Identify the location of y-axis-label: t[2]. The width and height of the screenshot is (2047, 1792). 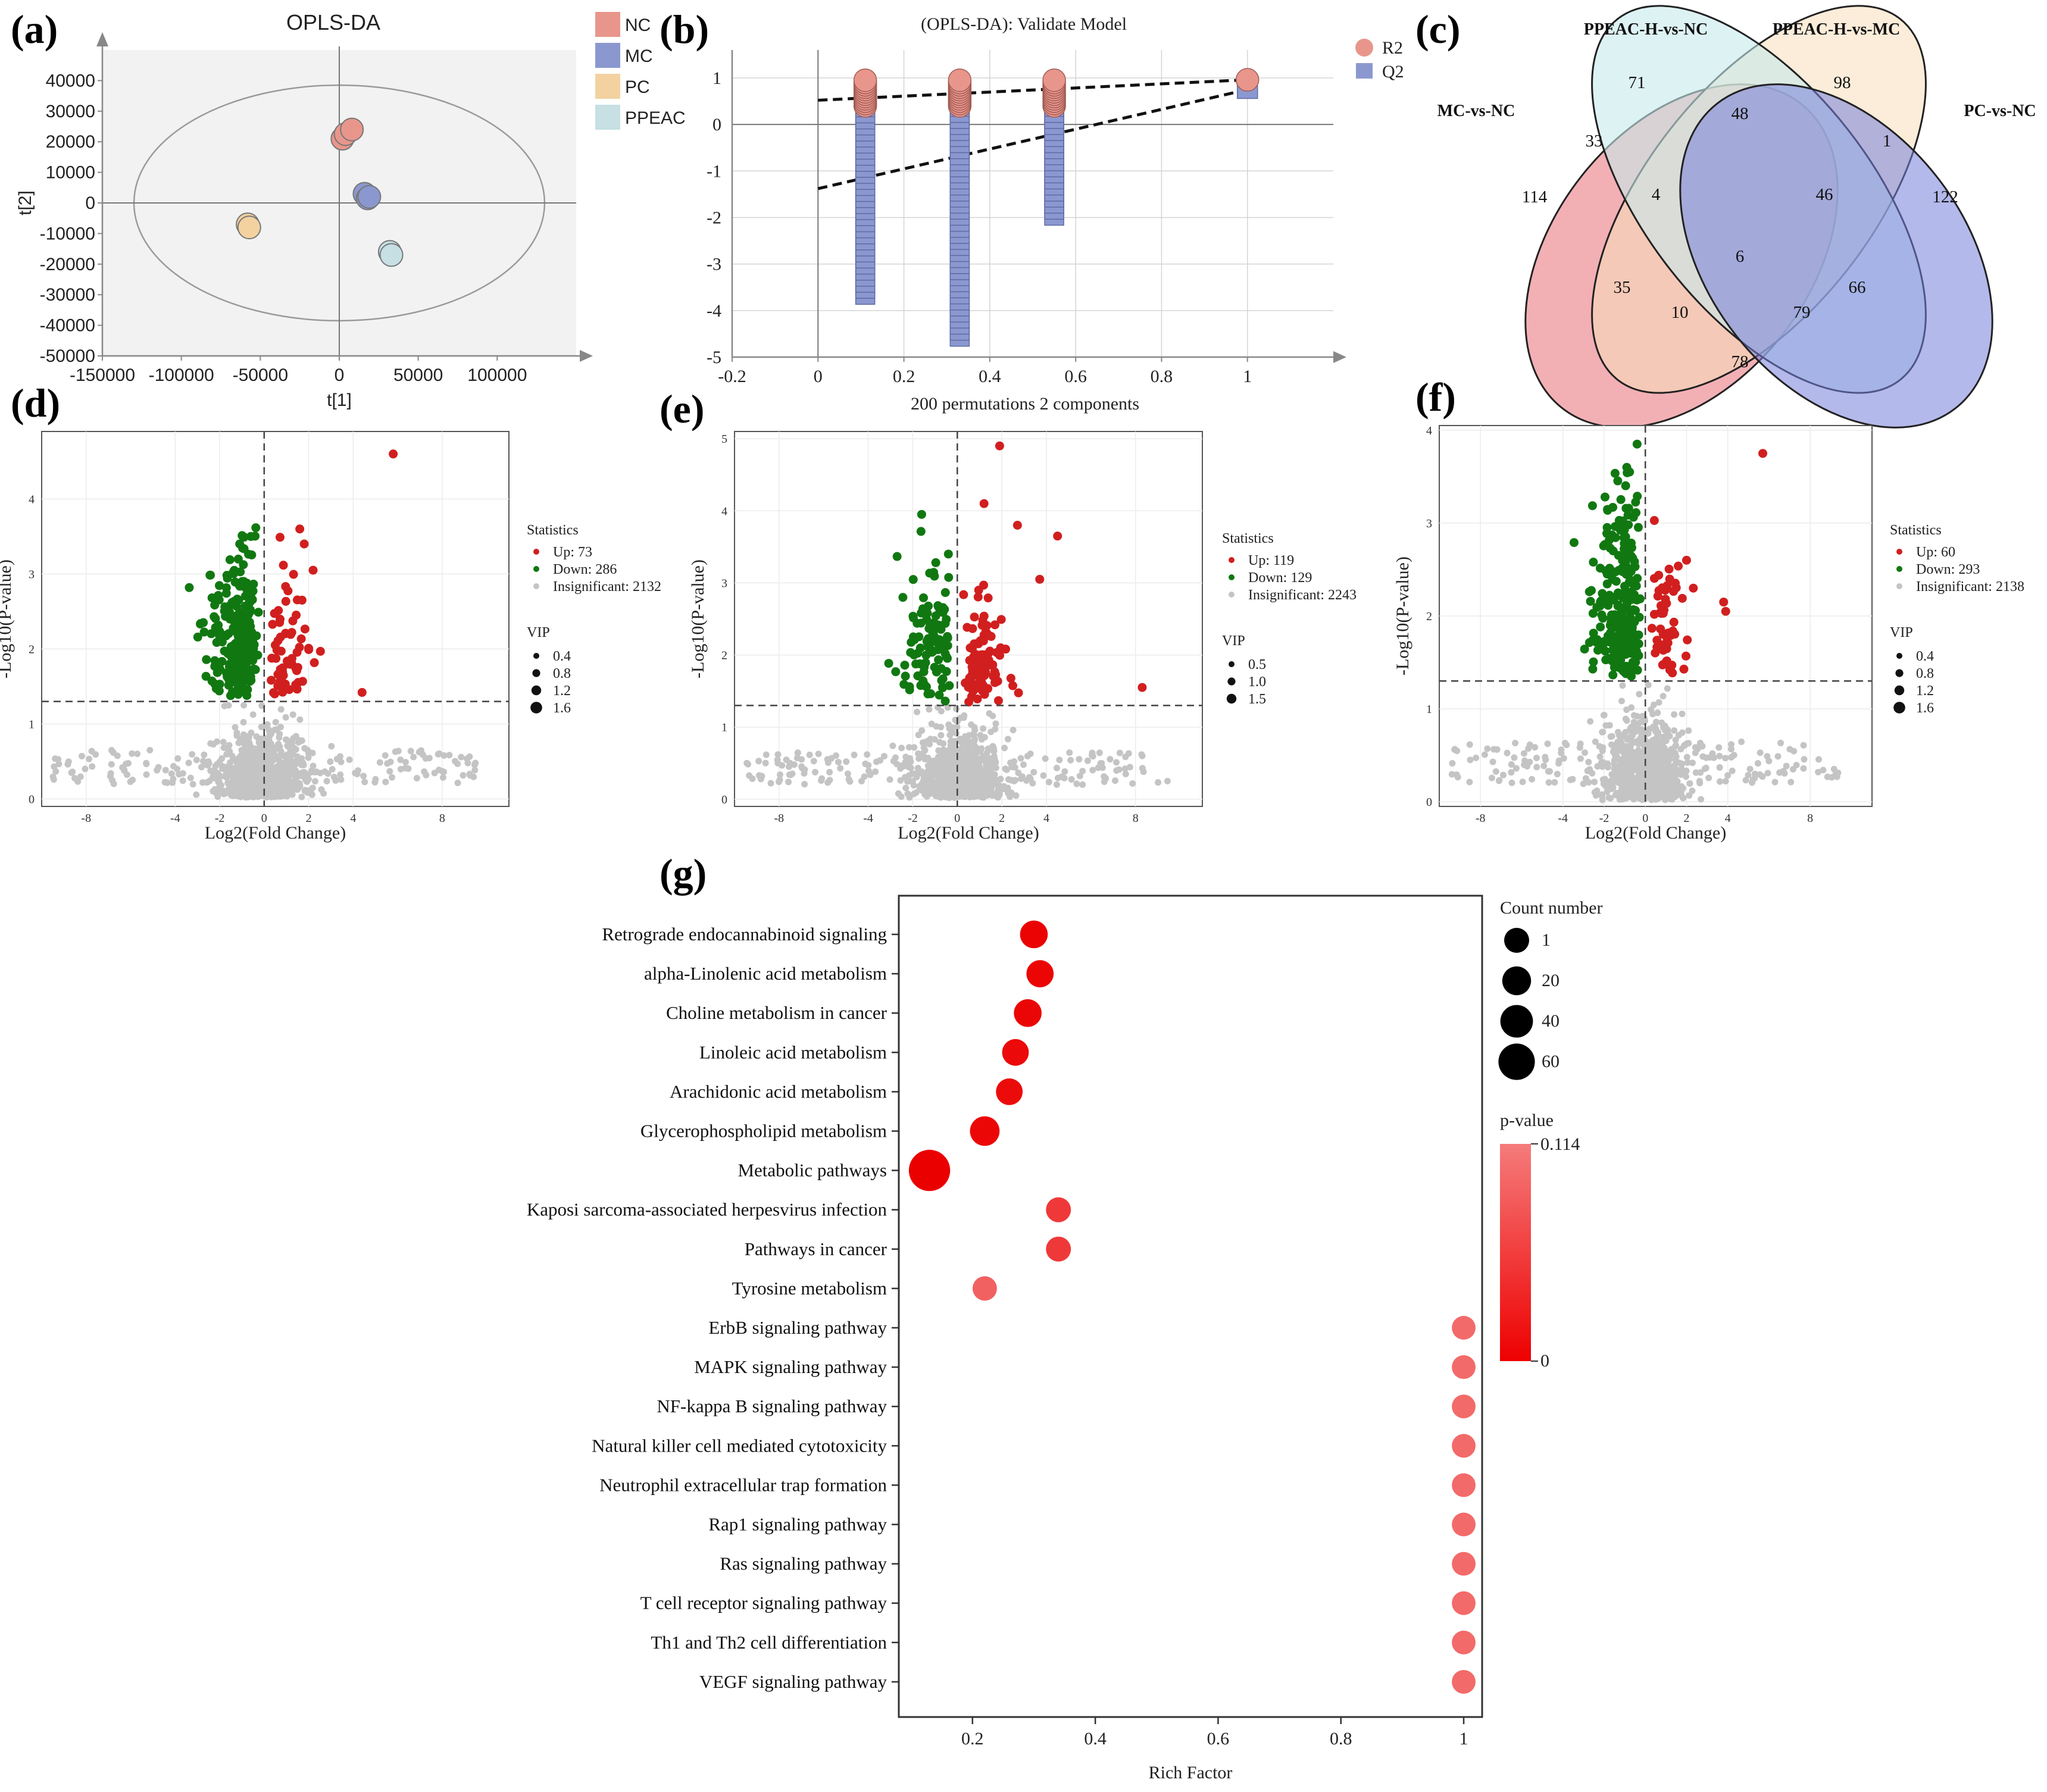
(25, 203).